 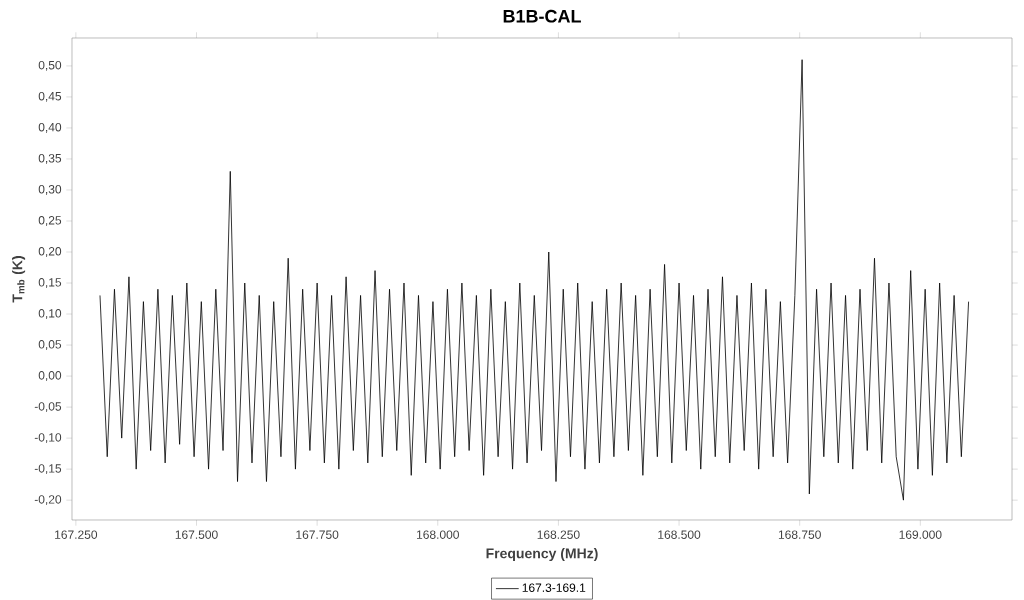 I want to click on x-tick-label: 167.750, so click(x=317, y=534).